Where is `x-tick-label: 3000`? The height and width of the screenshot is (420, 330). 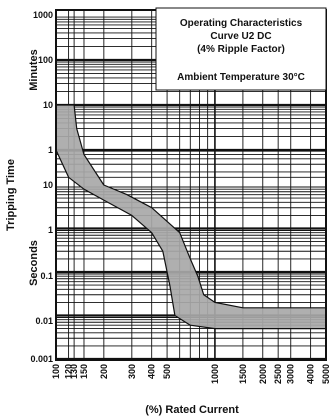 x-tick-label: 3000 is located at coordinates (291, 374).